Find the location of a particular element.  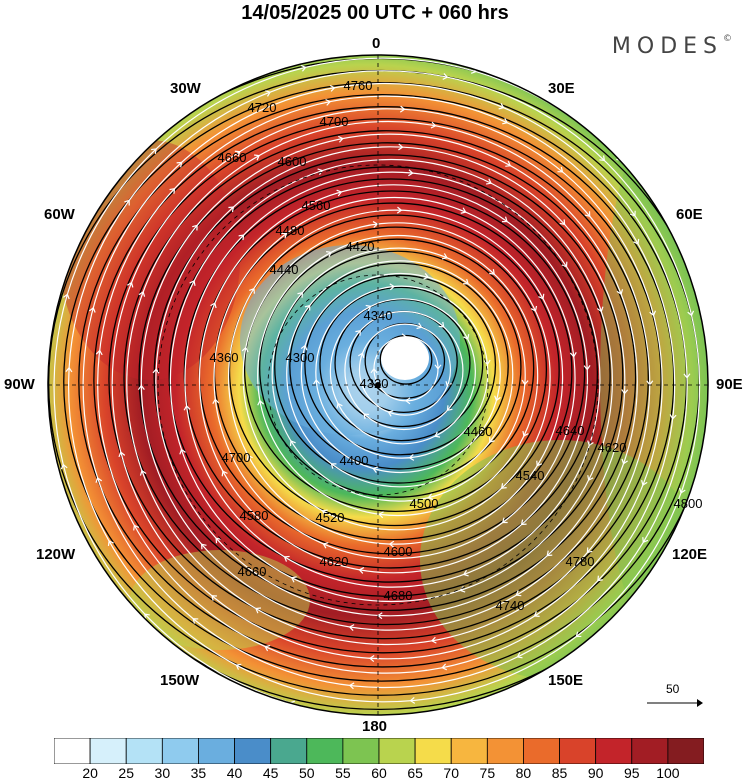

lon-label-30w: 30W is located at coordinates (185, 88).